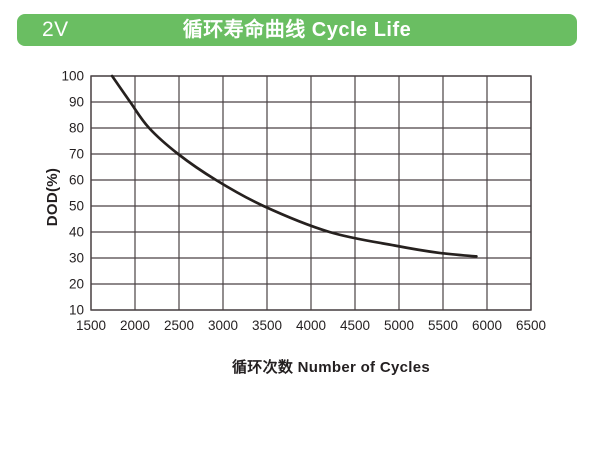 This screenshot has height=451, width=600. I want to click on x-tick-label: 5000, so click(399, 325).